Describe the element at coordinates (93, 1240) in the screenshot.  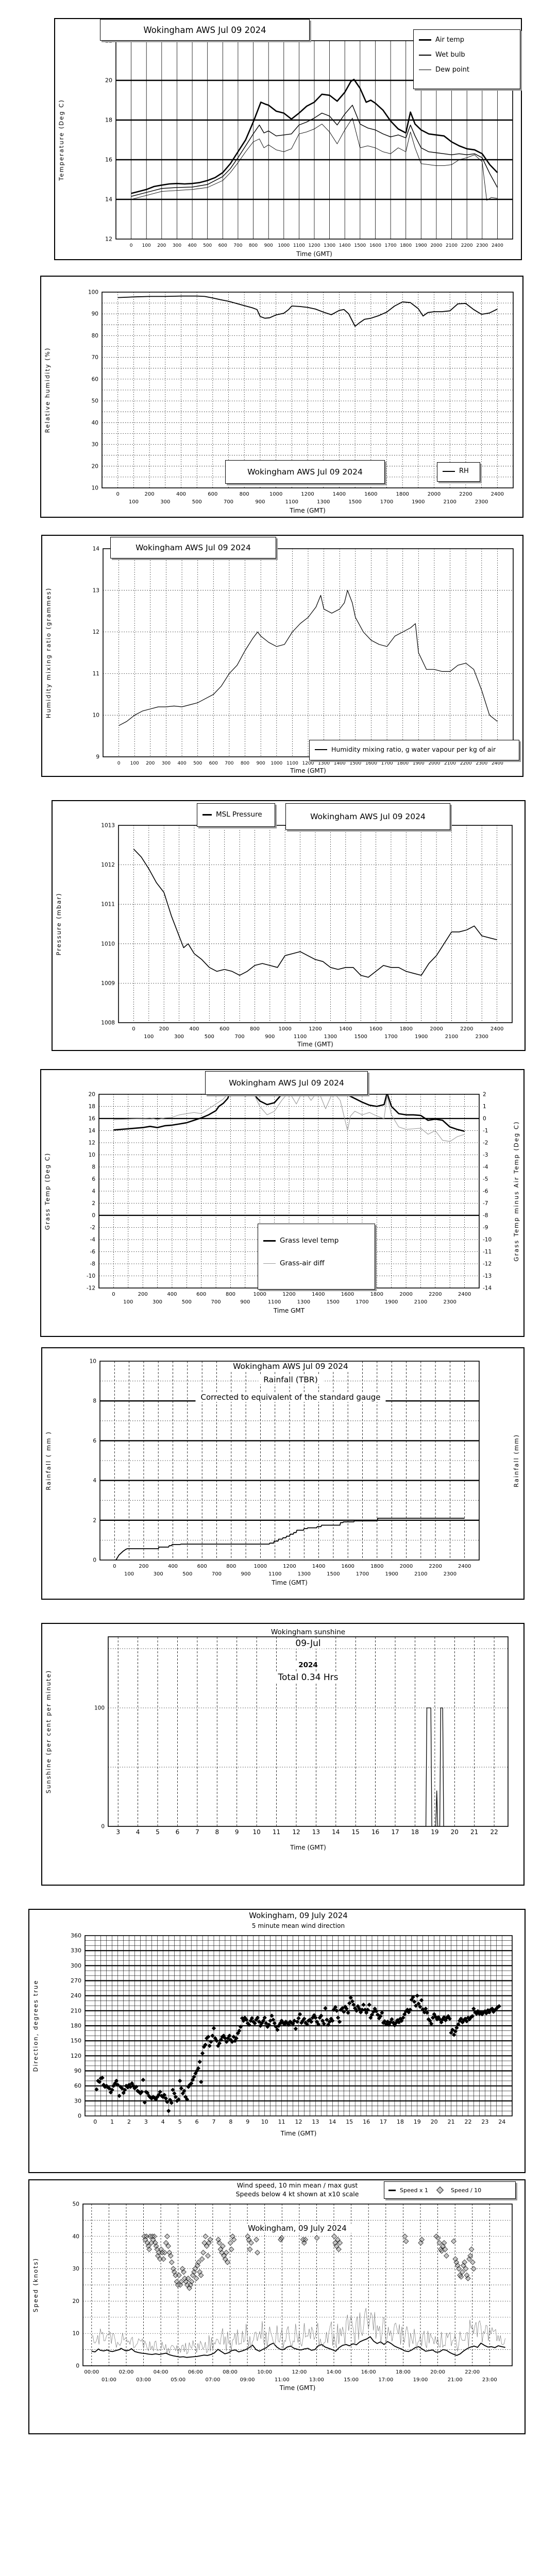
I see `svg-text: -4` at that location.